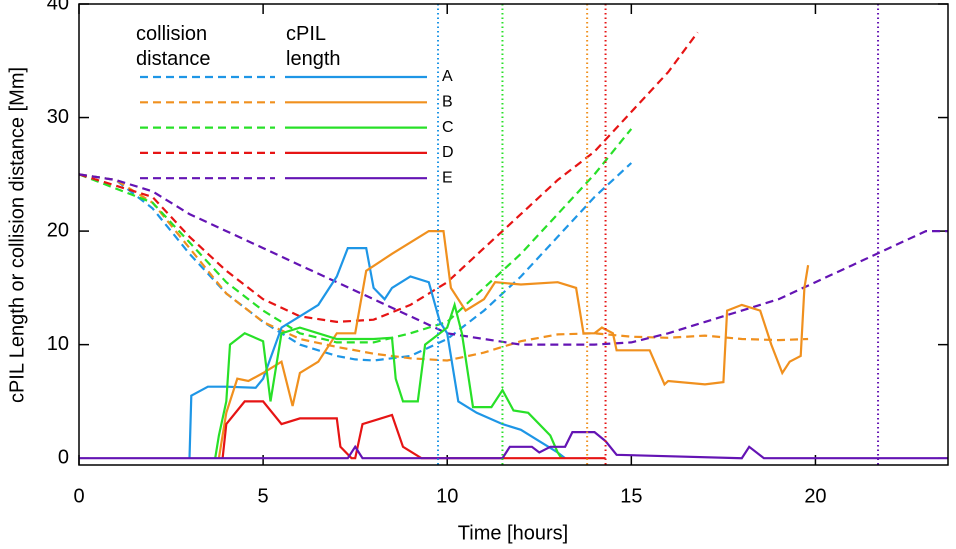 Image resolution: width=956 pixels, height=549 pixels. Describe the element at coordinates (447, 177) in the screenshot. I see `legend-label: E` at that location.